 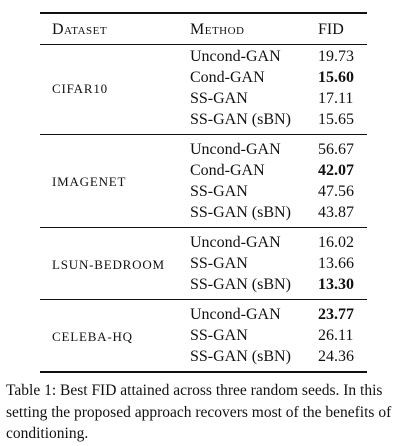 What do you see at coordinates (336, 170) in the screenshot?
I see `fid-cell: 42.07` at bounding box center [336, 170].